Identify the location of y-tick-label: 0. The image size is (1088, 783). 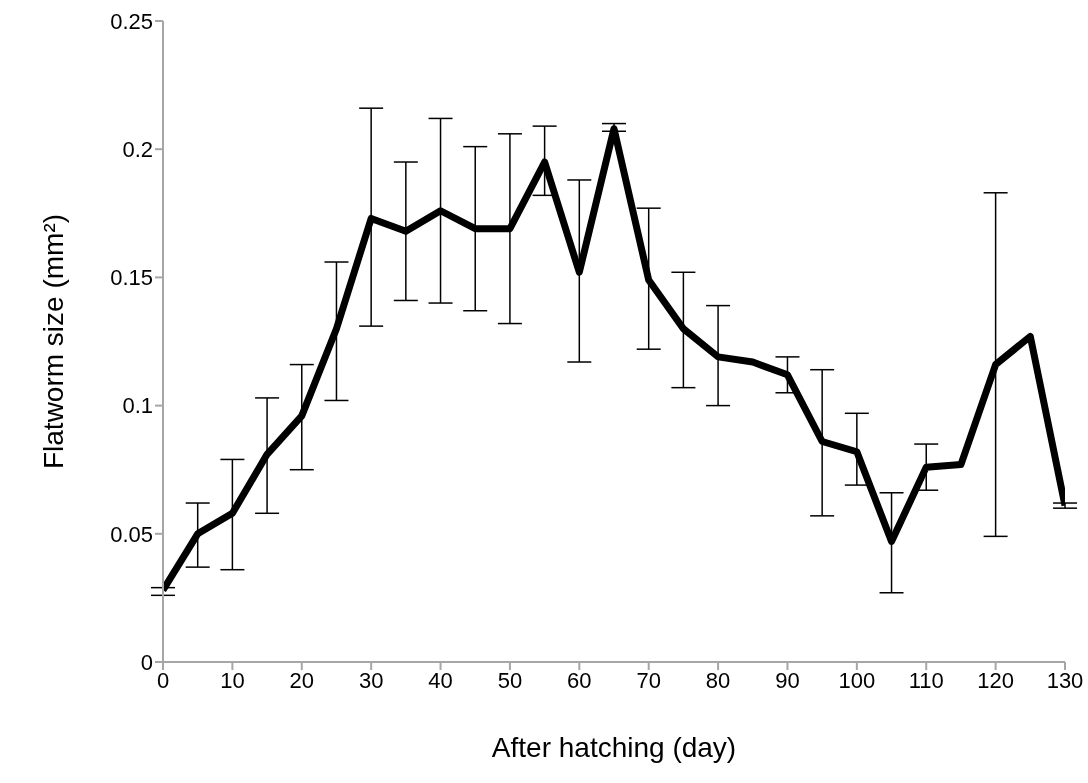
(146, 662).